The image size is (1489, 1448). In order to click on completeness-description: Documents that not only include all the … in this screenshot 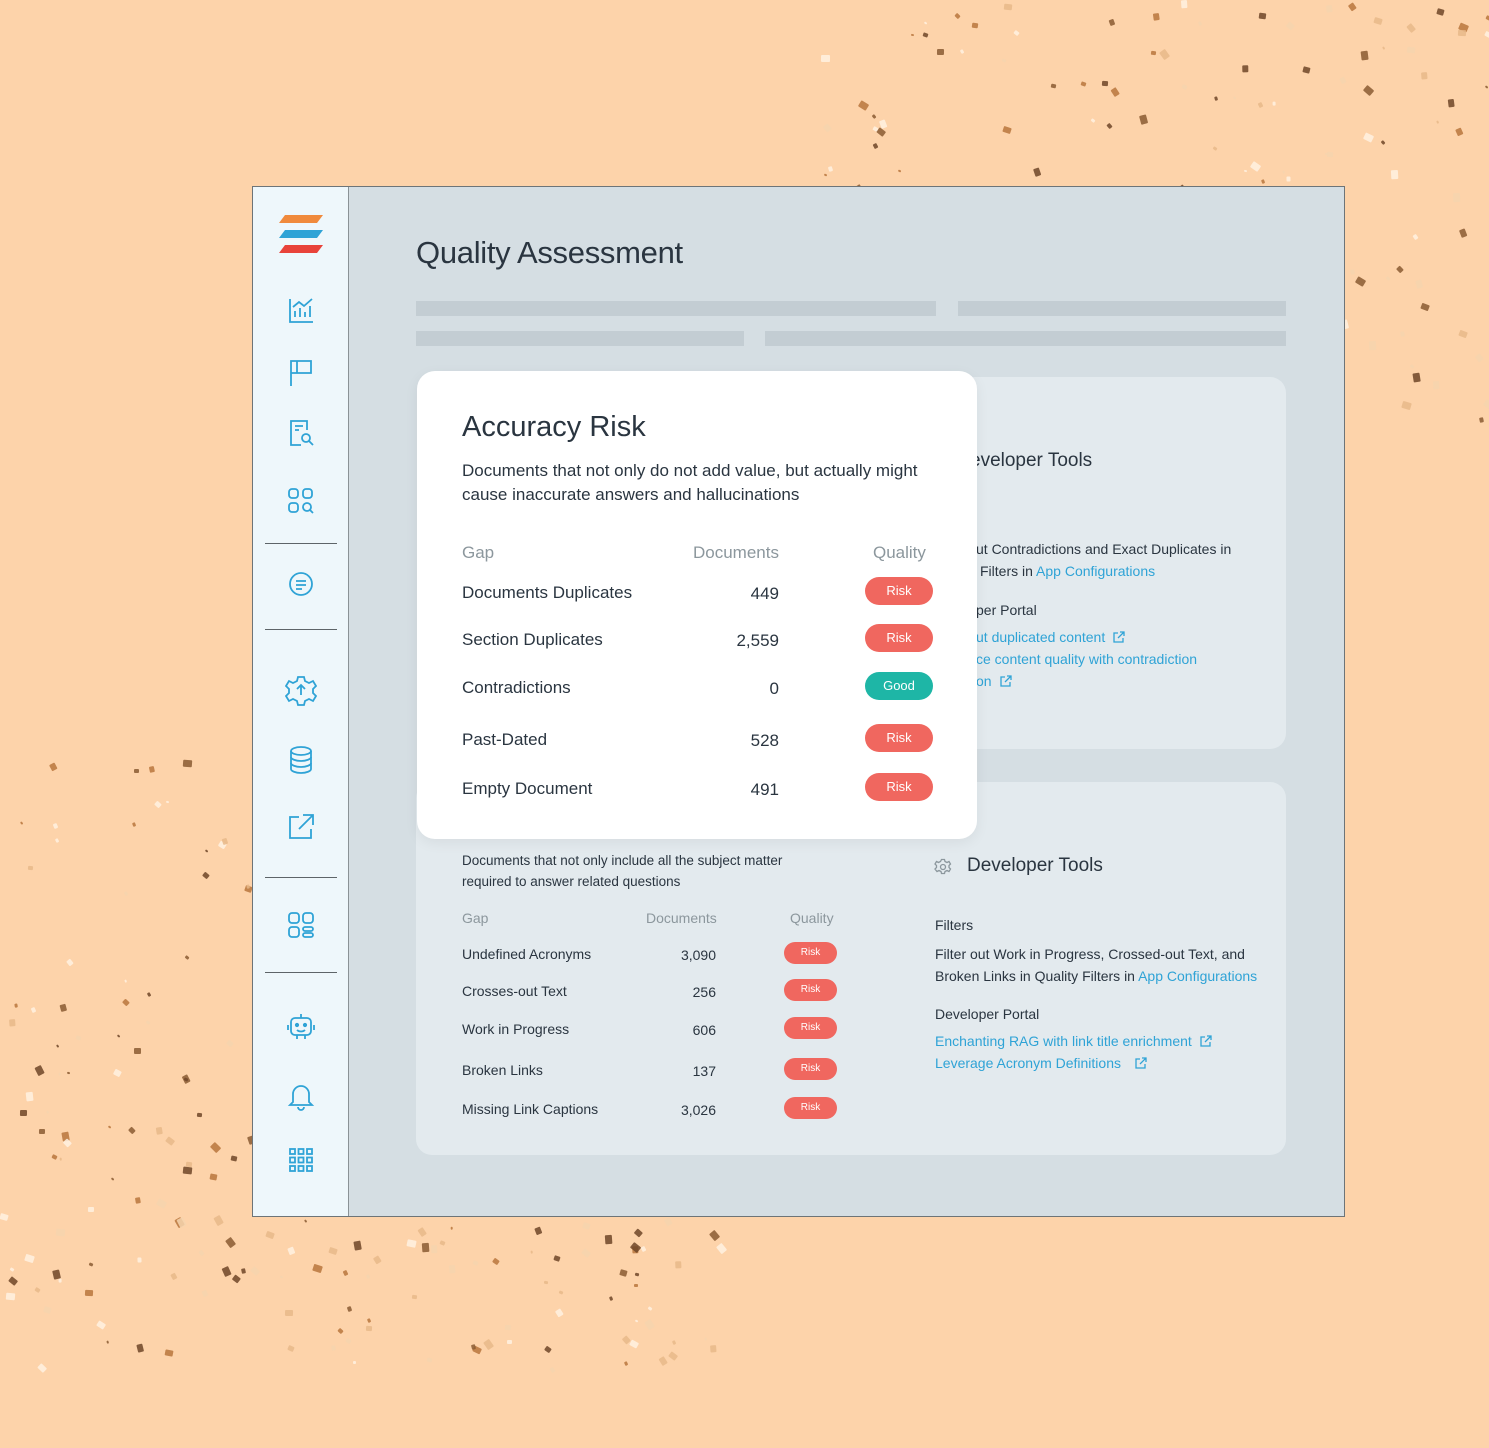, I will do `click(622, 871)`.